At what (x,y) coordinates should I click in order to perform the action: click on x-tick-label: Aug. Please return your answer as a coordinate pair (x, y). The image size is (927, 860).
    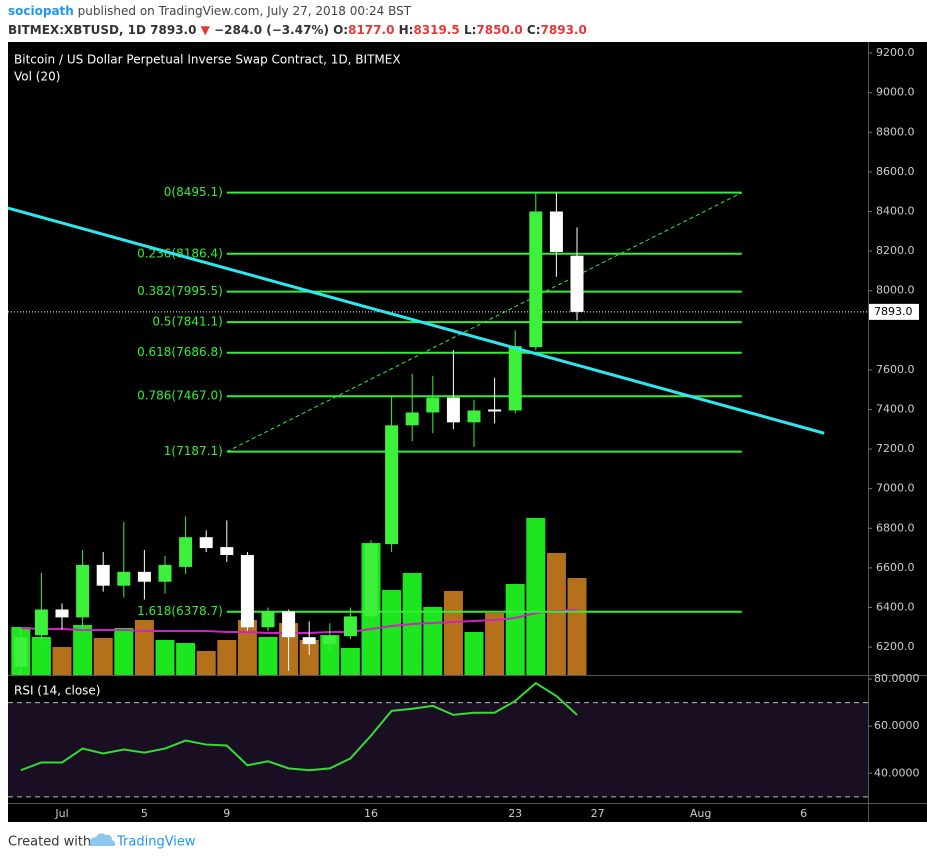
    Looking at the image, I should click on (700, 813).